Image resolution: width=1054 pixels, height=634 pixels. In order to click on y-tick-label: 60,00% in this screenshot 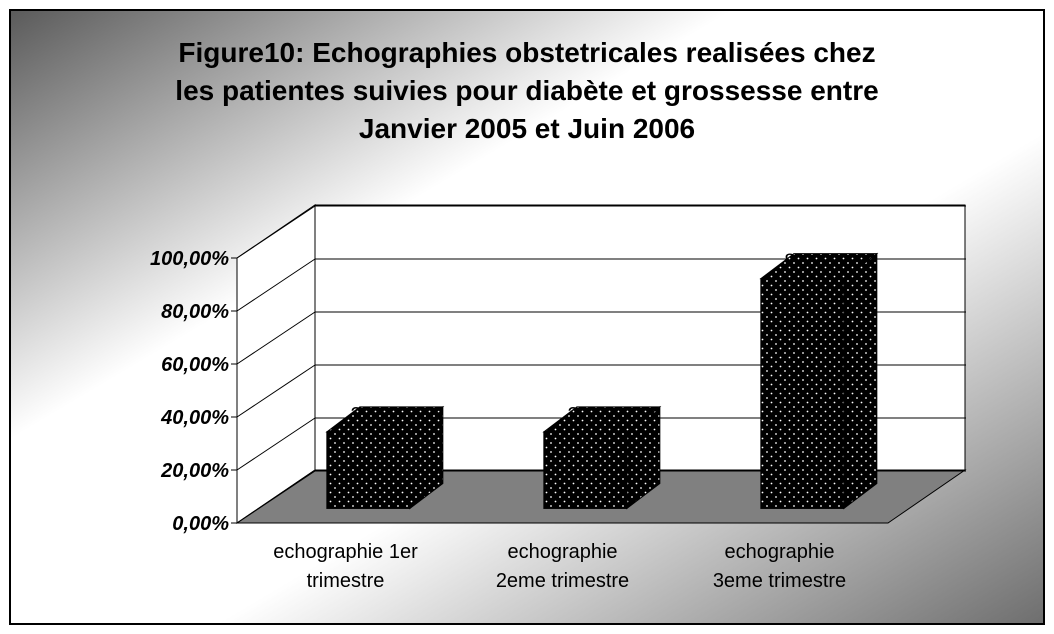, I will do `click(195, 365)`.